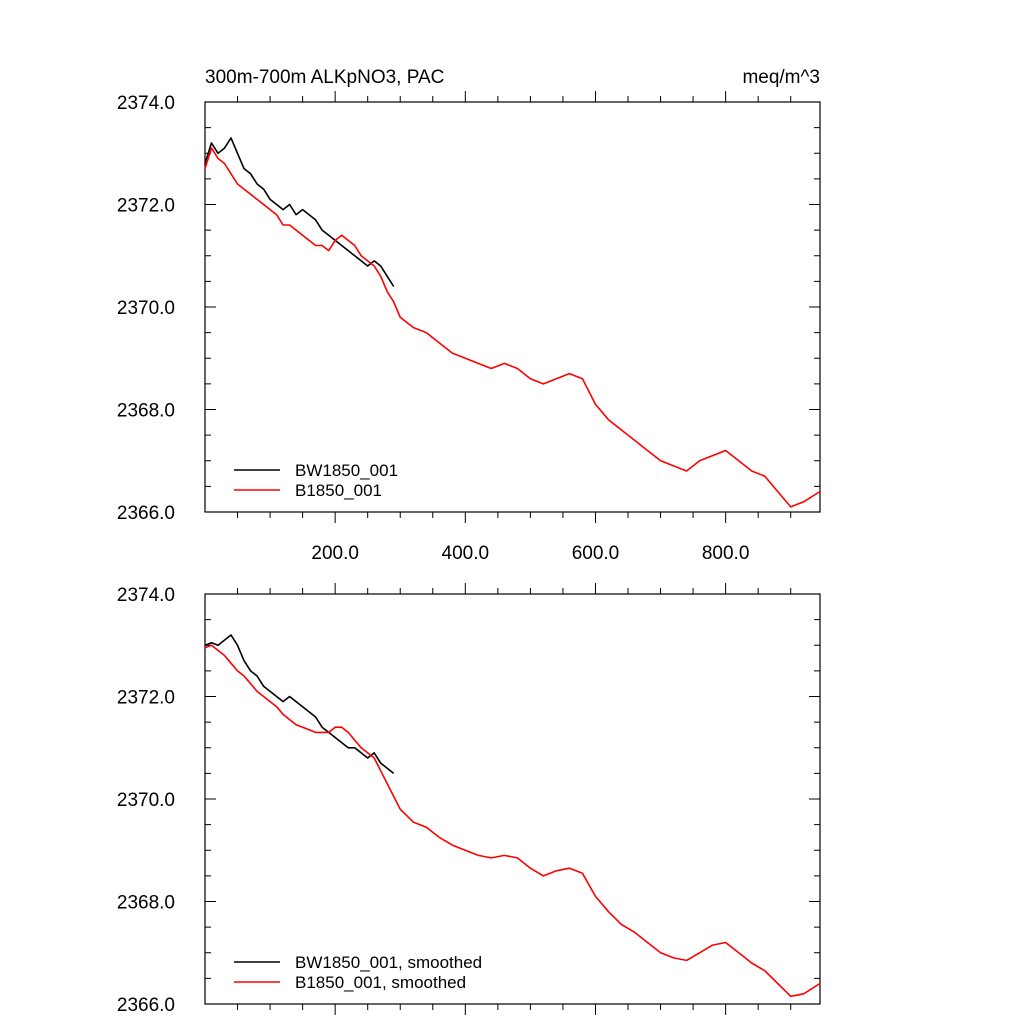 Image resolution: width=1024 pixels, height=1024 pixels. What do you see at coordinates (335, 553) in the screenshot?
I see `x-tick-label: 200.0` at bounding box center [335, 553].